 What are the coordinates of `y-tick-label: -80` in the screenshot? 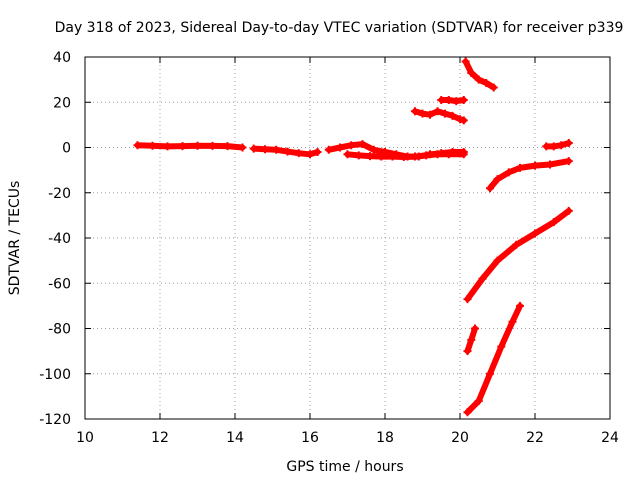 It's located at (59, 330).